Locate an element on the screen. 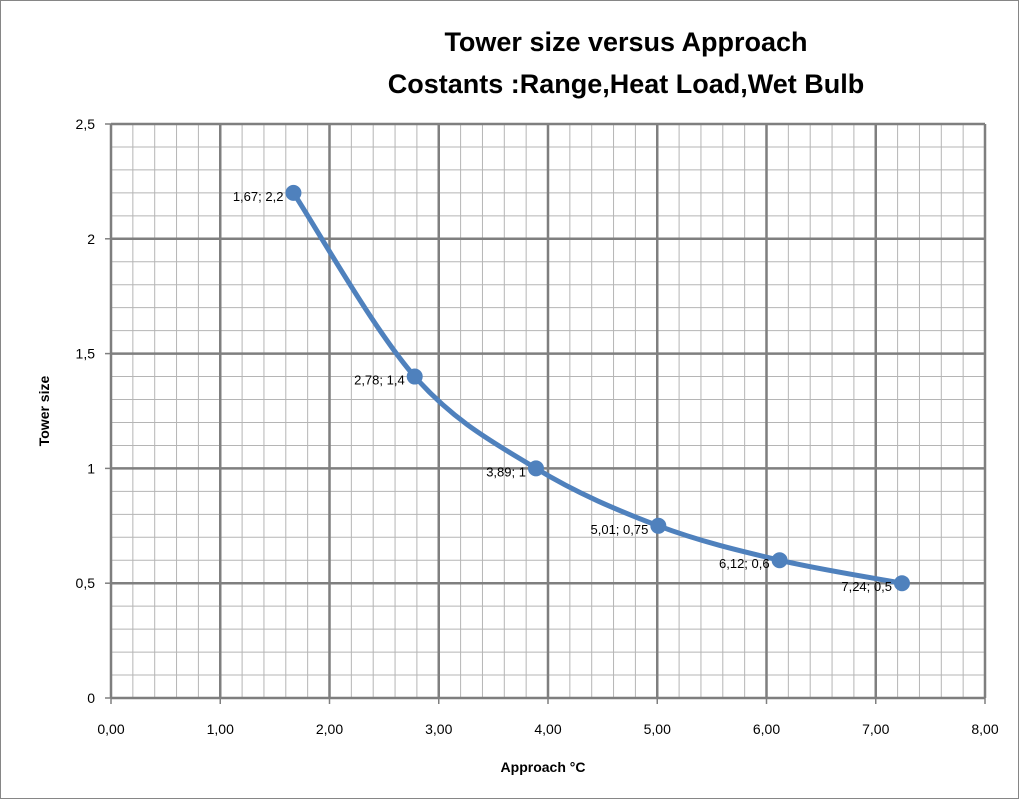 The height and width of the screenshot is (799, 1019). x-tick-label: 8,00 is located at coordinates (984, 729).